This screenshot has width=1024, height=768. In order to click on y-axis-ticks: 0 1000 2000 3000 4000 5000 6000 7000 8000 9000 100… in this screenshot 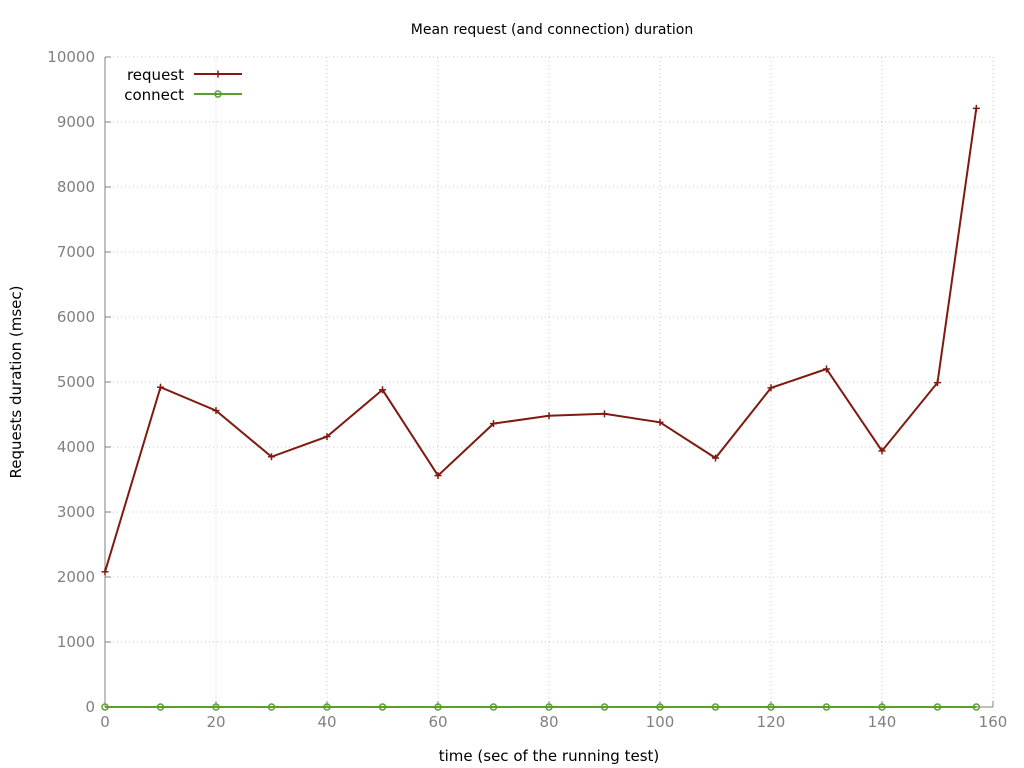, I will do `click(79, 382)`.